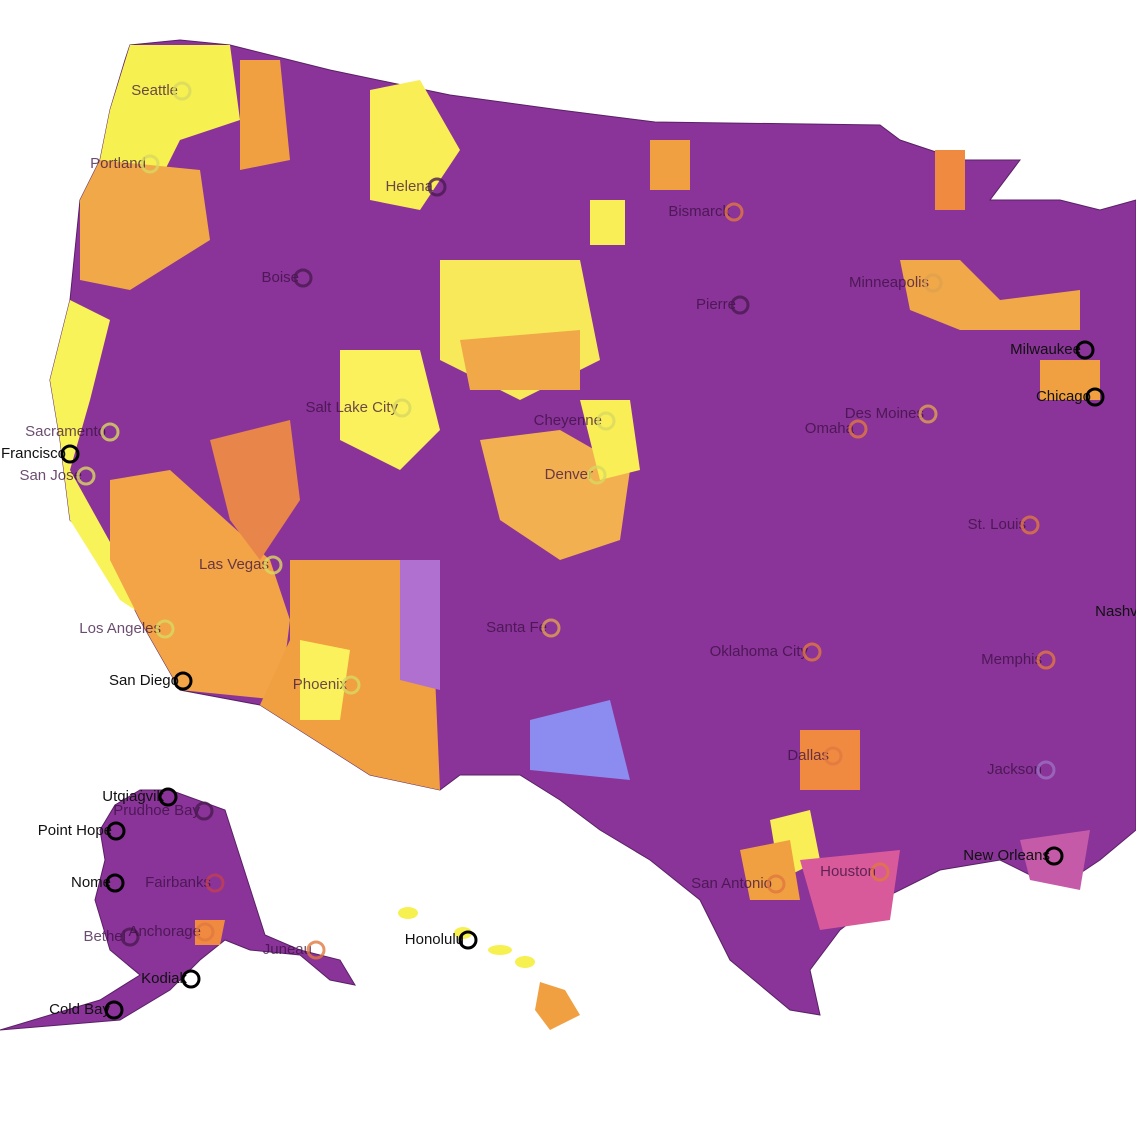 The height and width of the screenshot is (1136, 1136). Describe the element at coordinates (1063, 396) in the screenshot. I see `city-label: Chicago` at that location.